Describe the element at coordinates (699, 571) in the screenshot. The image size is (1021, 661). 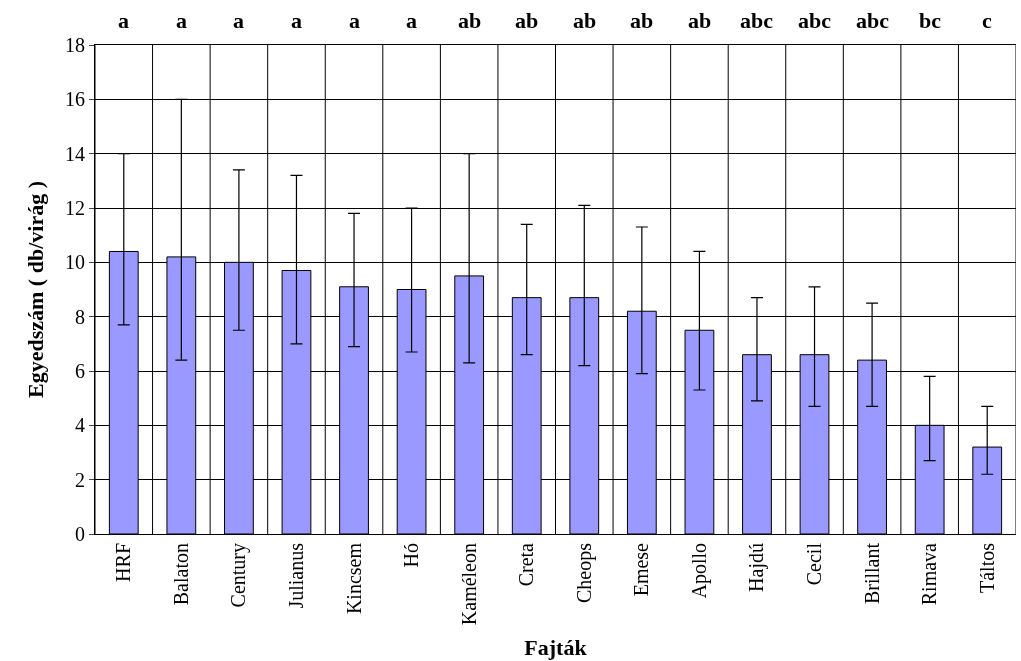
I see `x-tick-label: Apollo` at that location.